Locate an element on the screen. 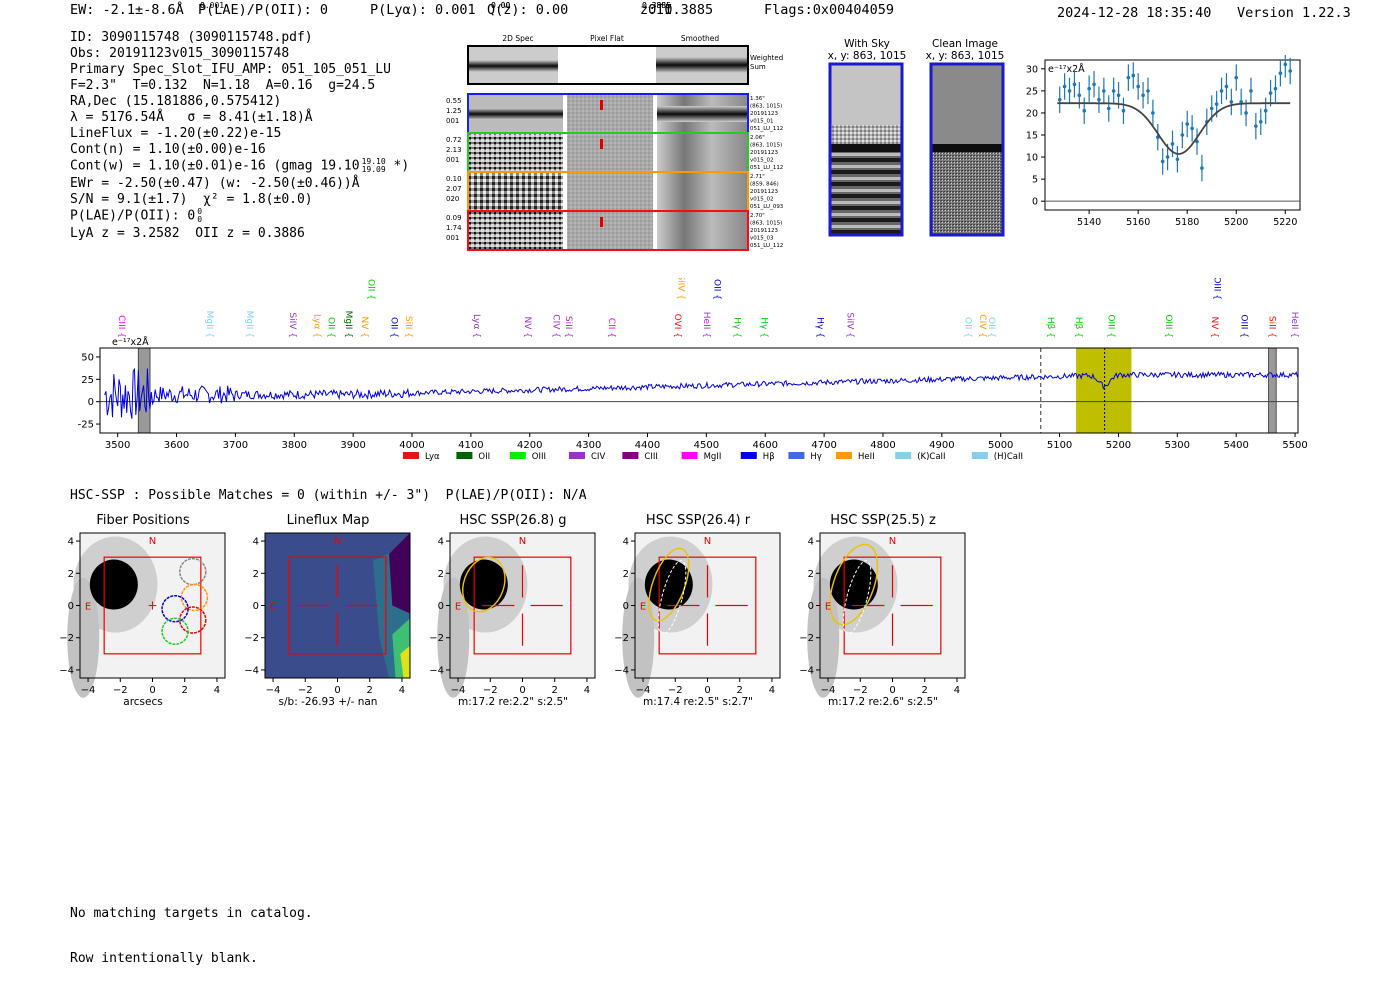  x-tick-label: 3700 is located at coordinates (235, 445).